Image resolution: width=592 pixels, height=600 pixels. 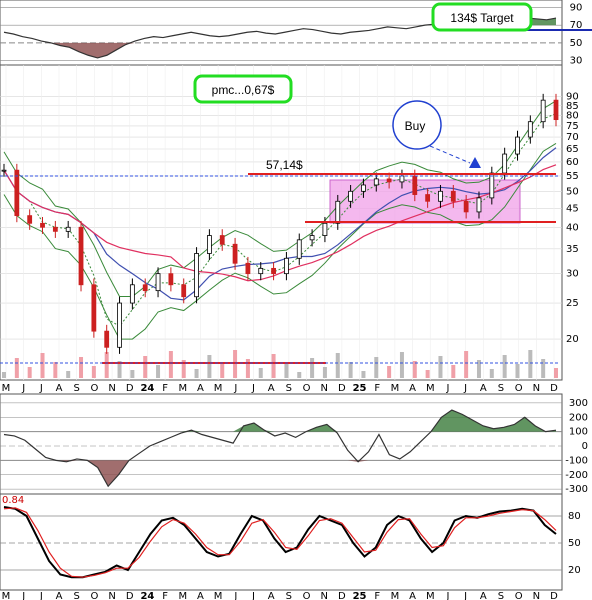 I want to click on target-label: 134$ Target, so click(x=482, y=18).